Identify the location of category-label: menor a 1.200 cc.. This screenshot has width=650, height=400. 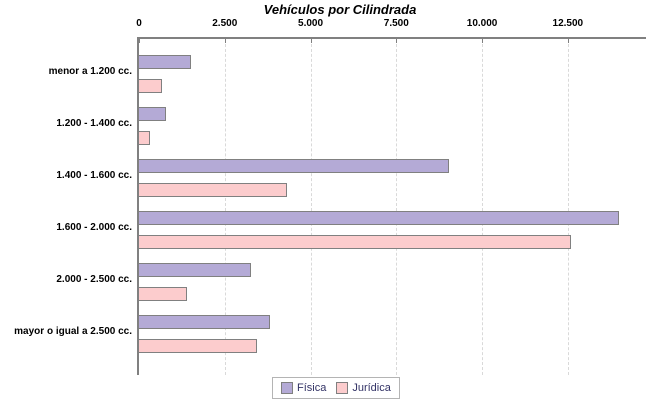
(90, 71).